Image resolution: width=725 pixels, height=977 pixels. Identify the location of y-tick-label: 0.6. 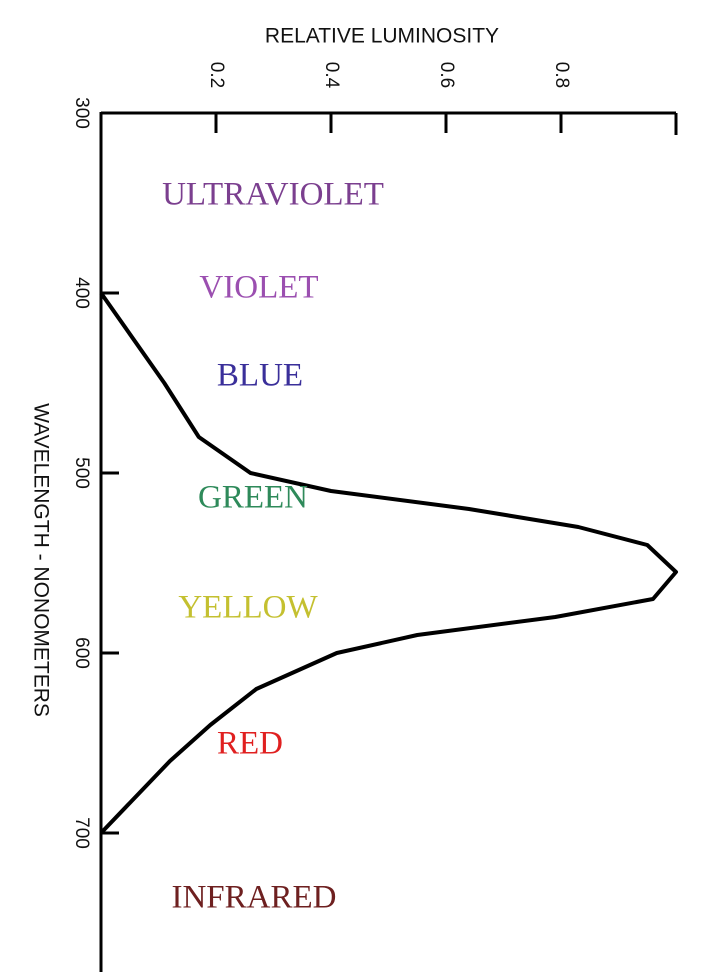
(446, 75).